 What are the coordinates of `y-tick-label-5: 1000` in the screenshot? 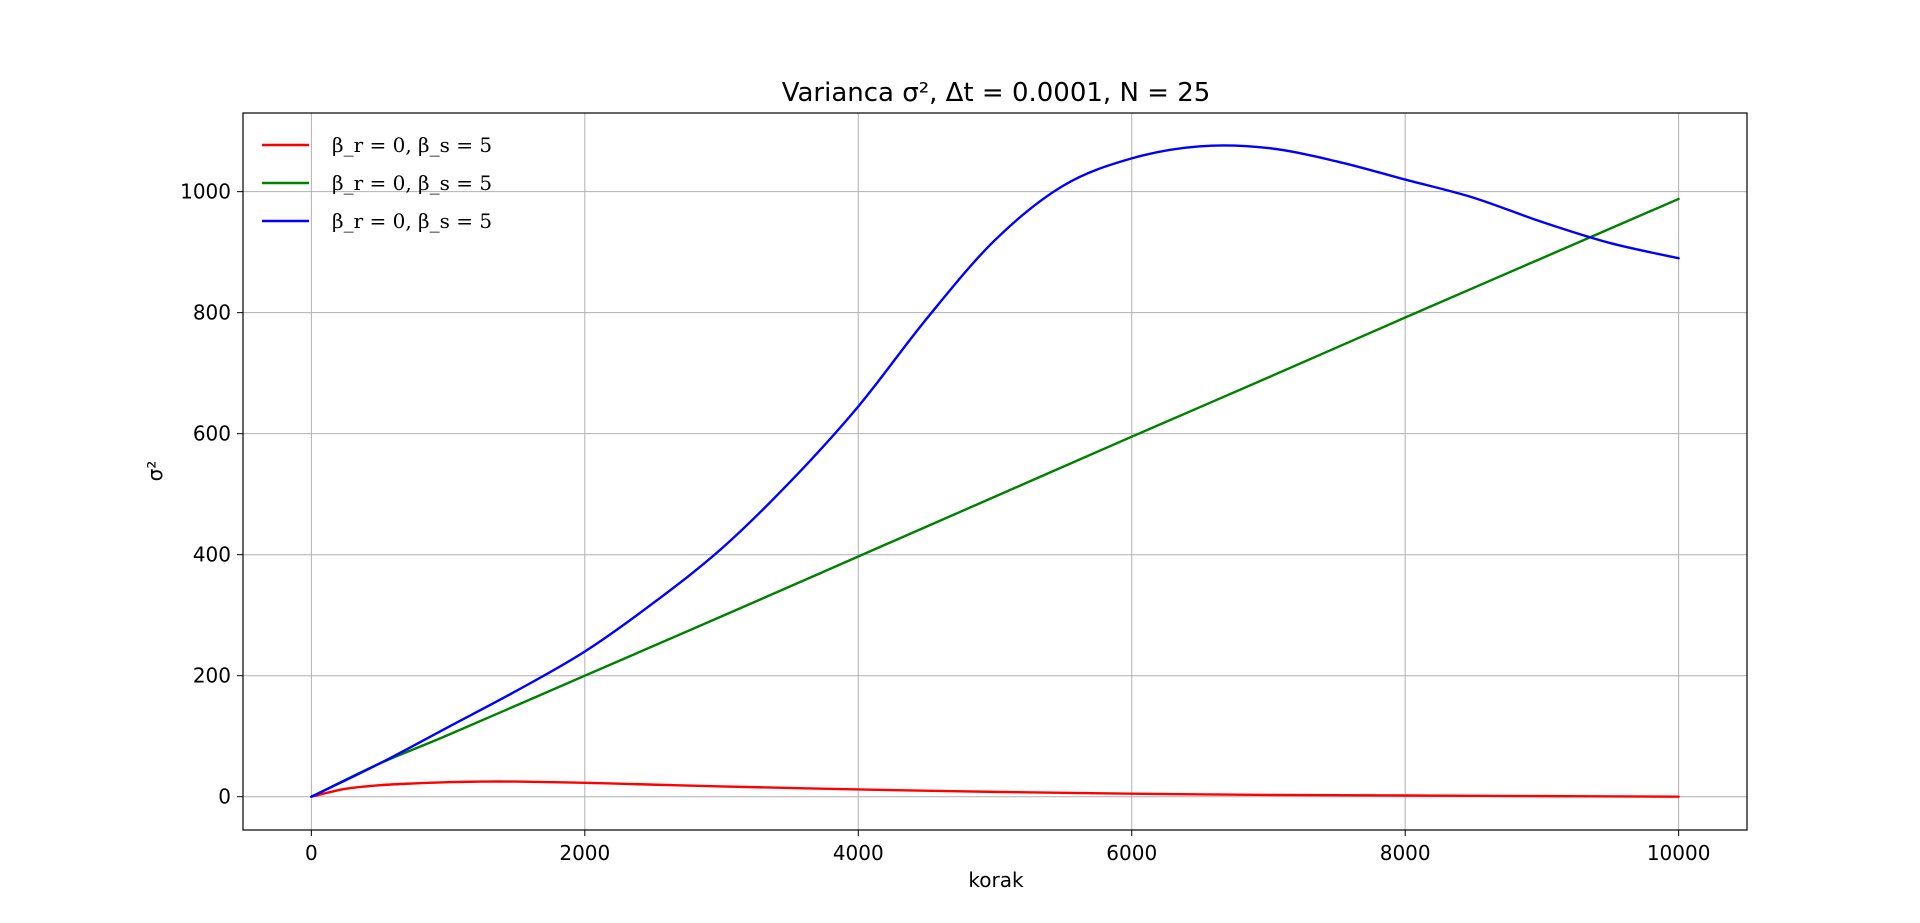 It's located at (205, 192).